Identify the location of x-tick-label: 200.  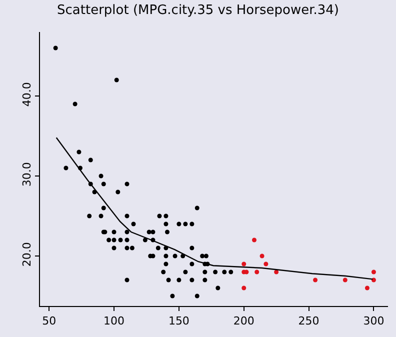
(243, 321).